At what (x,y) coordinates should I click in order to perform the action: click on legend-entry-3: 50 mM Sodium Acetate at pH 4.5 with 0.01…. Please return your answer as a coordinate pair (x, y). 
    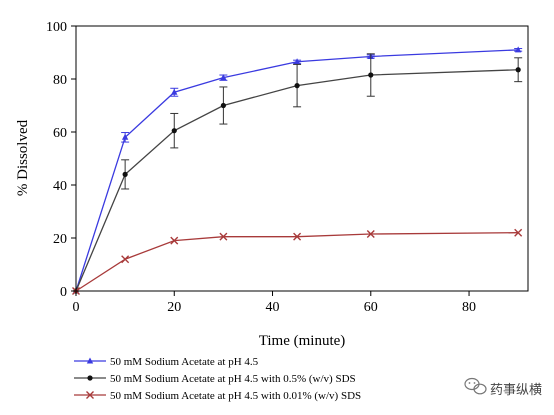
    Looking at the image, I should click on (217, 396).